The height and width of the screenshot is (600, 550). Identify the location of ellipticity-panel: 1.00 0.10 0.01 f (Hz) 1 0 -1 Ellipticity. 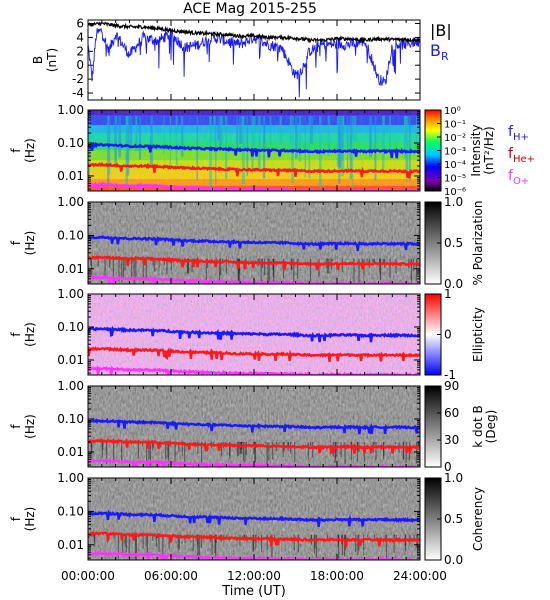
(247, 334).